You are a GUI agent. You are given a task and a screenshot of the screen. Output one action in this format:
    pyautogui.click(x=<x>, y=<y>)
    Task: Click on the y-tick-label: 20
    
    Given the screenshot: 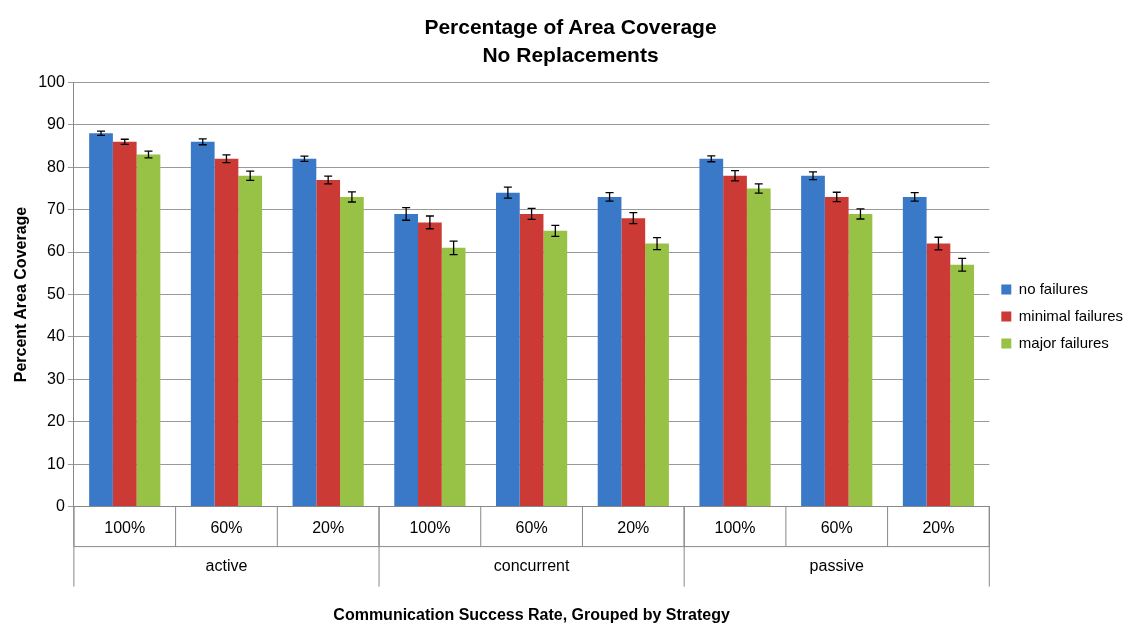 What is the action you would take?
    pyautogui.click(x=56, y=421)
    